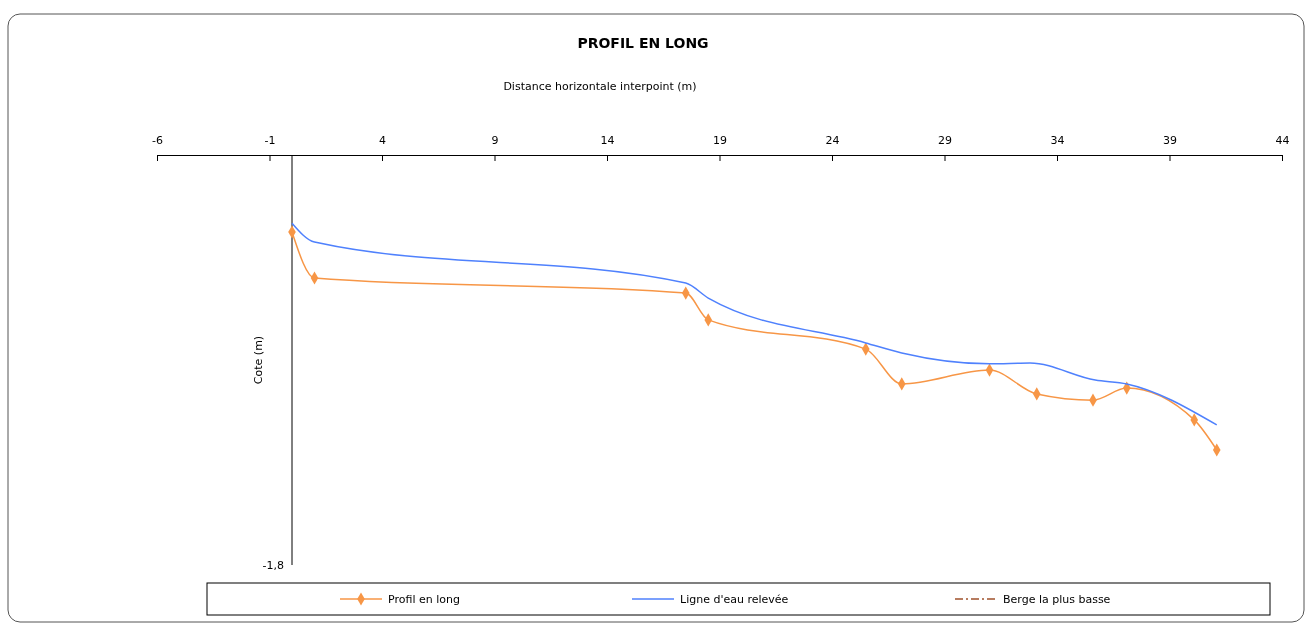 This screenshot has width=1311, height=626. What do you see at coordinates (1282, 141) in the screenshot?
I see `x-tick-label: 44` at bounding box center [1282, 141].